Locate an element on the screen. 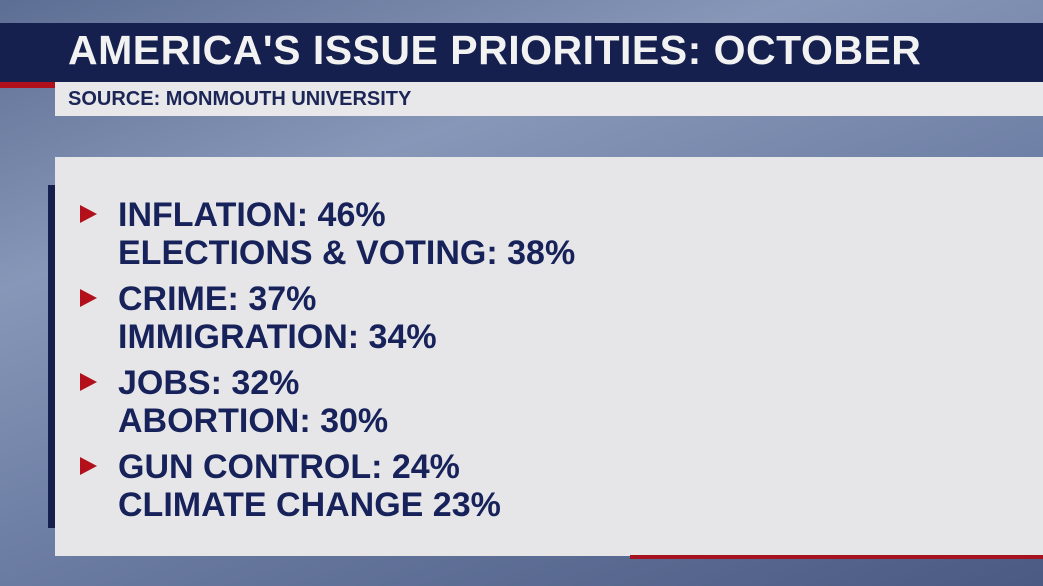 The height and width of the screenshot is (586, 1043). issue-item: JOBS: 32% is located at coordinates (209, 383).